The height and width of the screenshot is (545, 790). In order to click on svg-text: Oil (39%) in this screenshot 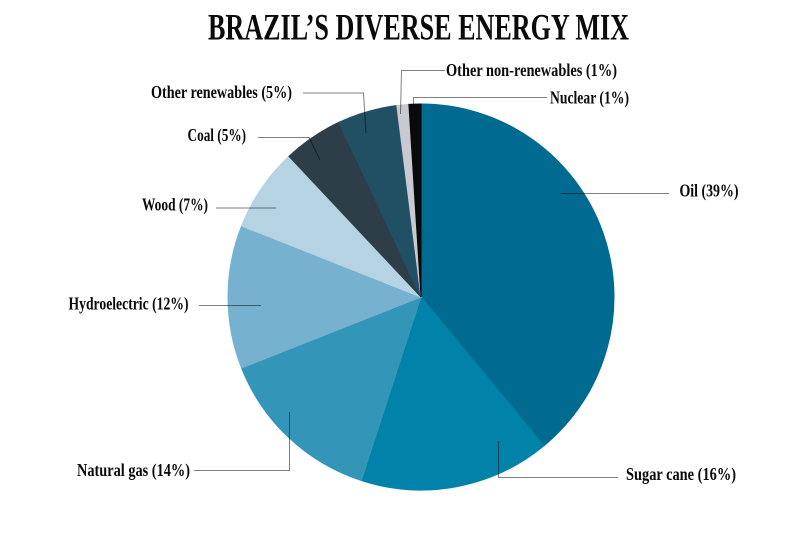, I will do `click(709, 191)`.